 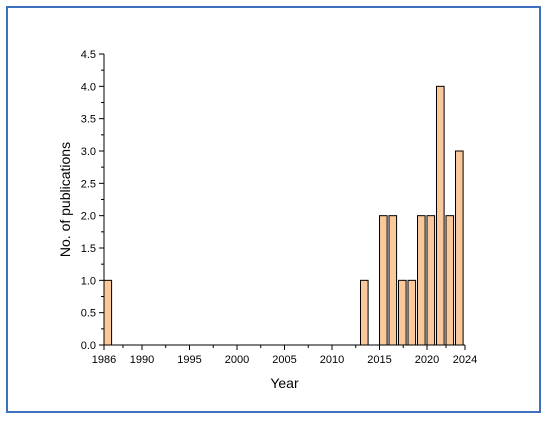 What do you see at coordinates (364, 312) in the screenshot?
I see `bar-2013` at bounding box center [364, 312].